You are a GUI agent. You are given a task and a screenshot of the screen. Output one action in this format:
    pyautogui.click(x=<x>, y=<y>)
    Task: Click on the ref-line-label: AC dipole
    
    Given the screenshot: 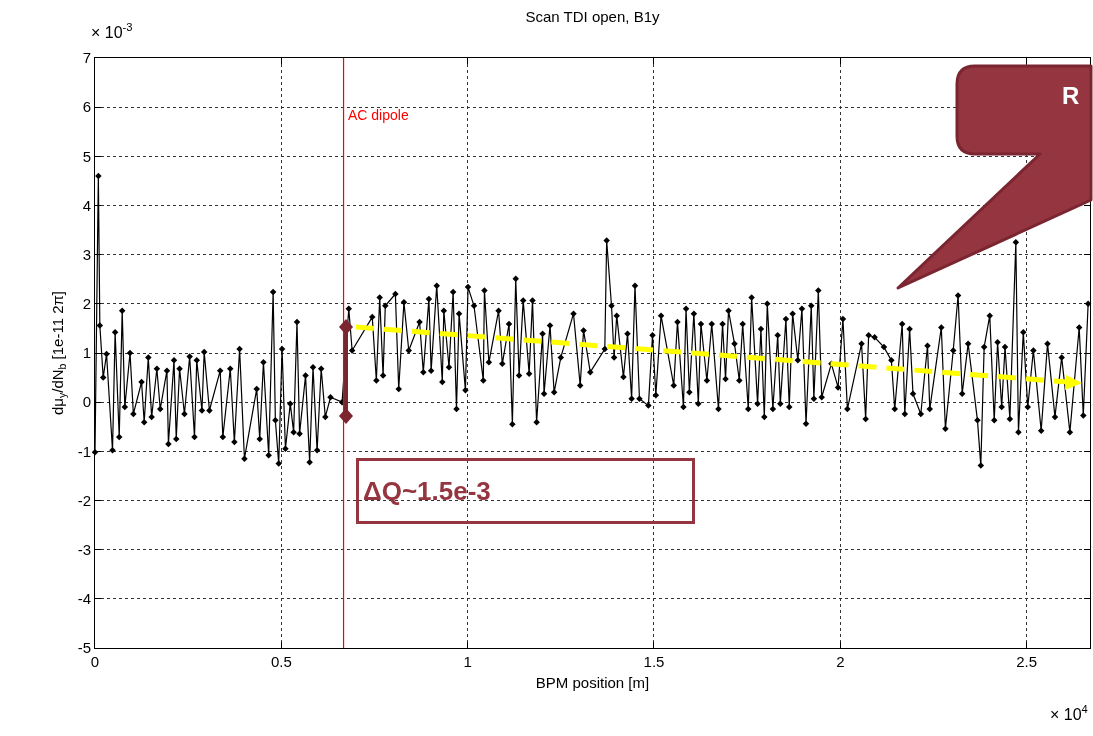 What is the action you would take?
    pyautogui.click(x=378, y=115)
    